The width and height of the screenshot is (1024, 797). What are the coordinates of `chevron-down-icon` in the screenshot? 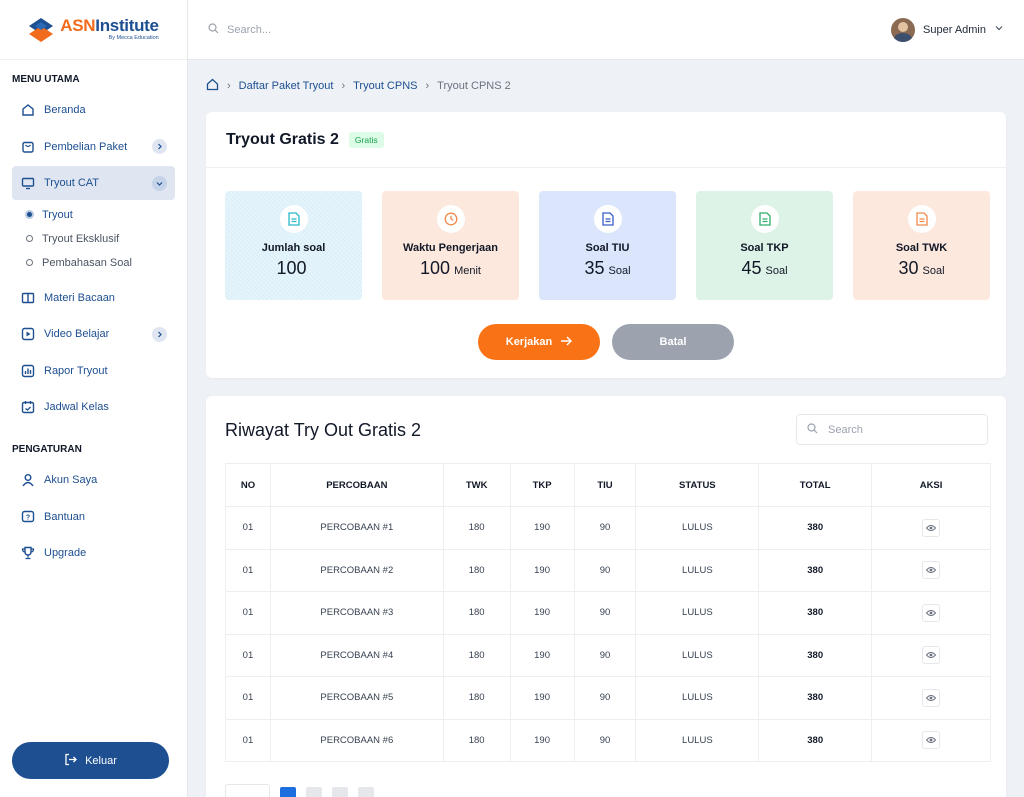 It's located at (159, 183).